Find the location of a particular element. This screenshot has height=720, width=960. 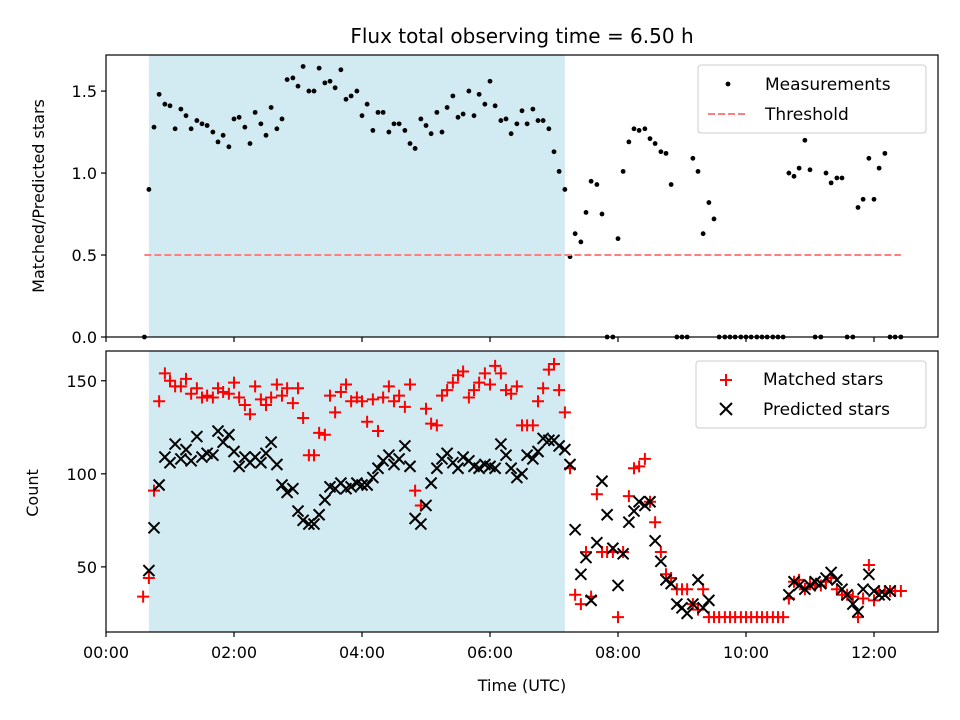

legend-predicted-marker is located at coordinates (726, 409).